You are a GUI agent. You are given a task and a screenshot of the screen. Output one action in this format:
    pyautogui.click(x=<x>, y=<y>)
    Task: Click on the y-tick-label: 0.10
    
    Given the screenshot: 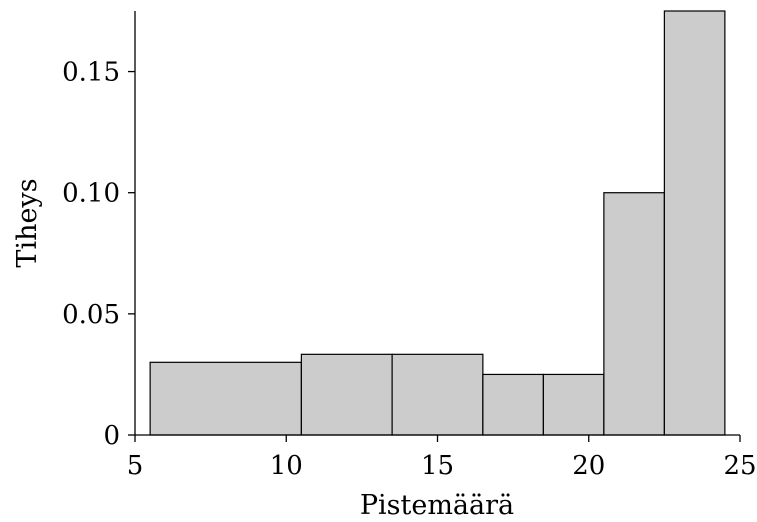 What is the action you would take?
    pyautogui.click(x=91, y=194)
    